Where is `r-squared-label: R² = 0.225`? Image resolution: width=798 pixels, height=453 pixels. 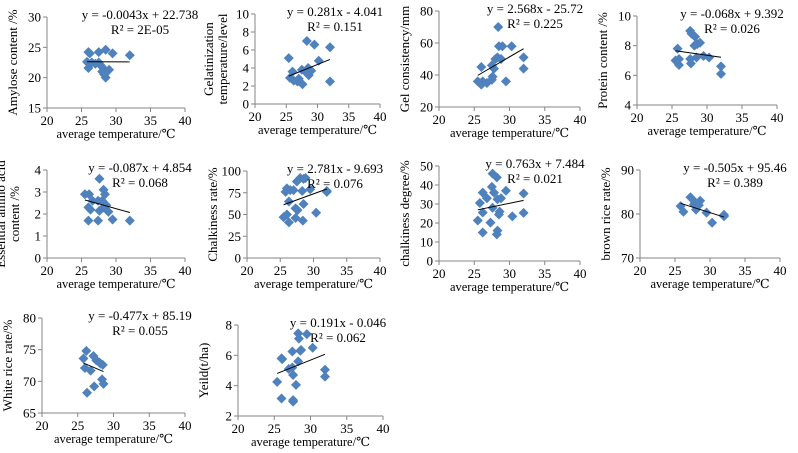 r-squared-label: R² = 0.225 is located at coordinates (535, 23).